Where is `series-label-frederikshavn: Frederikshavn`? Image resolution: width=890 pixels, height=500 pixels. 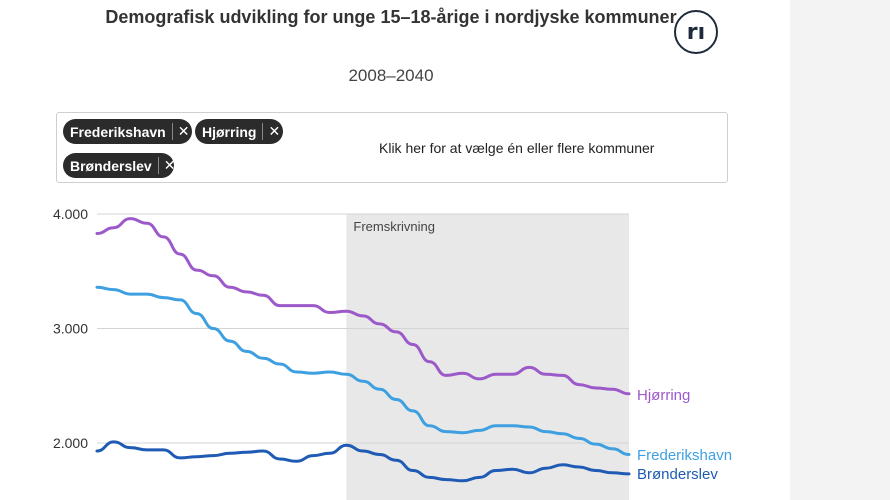
series-label-frederikshavn: Frederikshavn is located at coordinates (684, 455).